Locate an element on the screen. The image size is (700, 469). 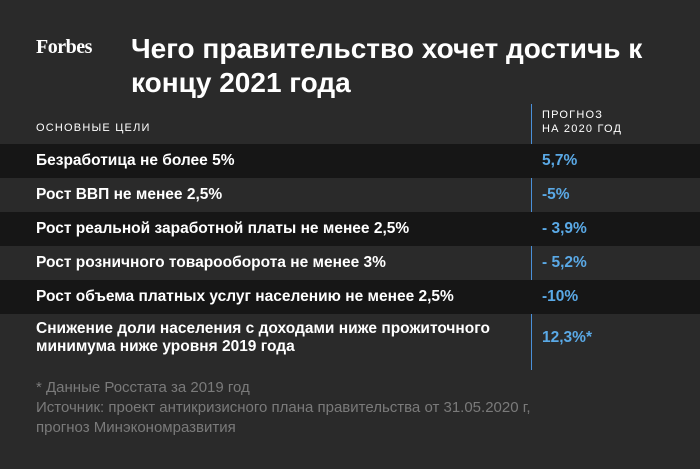
forecast-cell: -10% is located at coordinates (560, 296).